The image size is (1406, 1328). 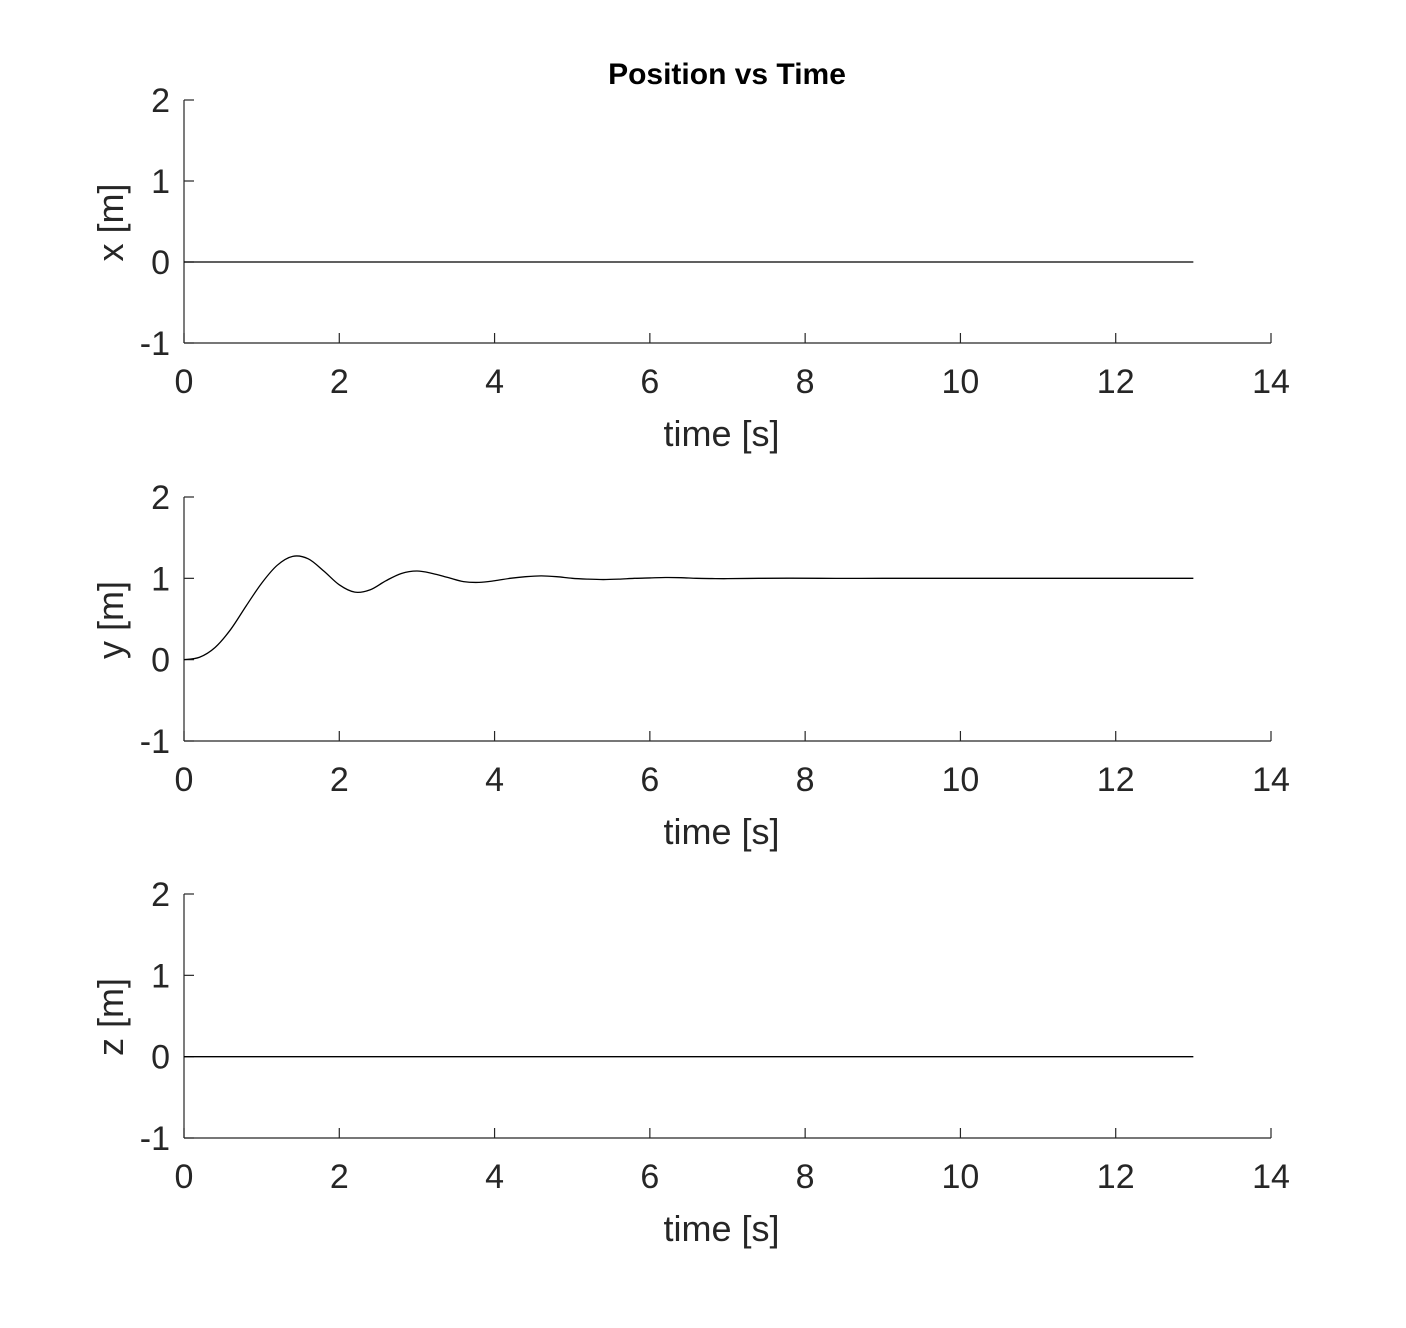 What do you see at coordinates (649, 780) in the screenshot?
I see `y-x-tick-label: 6` at bounding box center [649, 780].